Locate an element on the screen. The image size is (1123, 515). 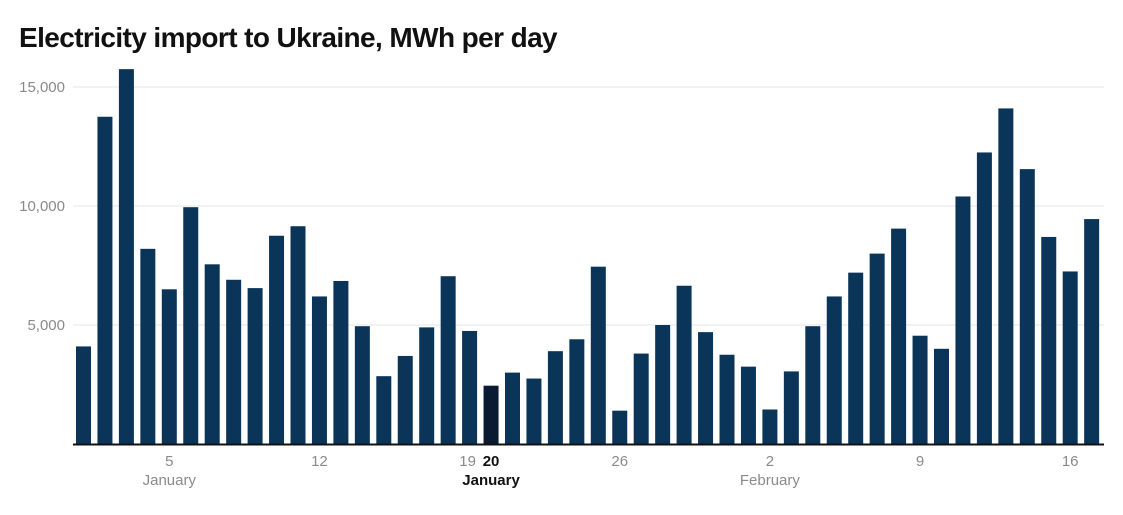
x-tick-label: 5 is located at coordinates (169, 461).